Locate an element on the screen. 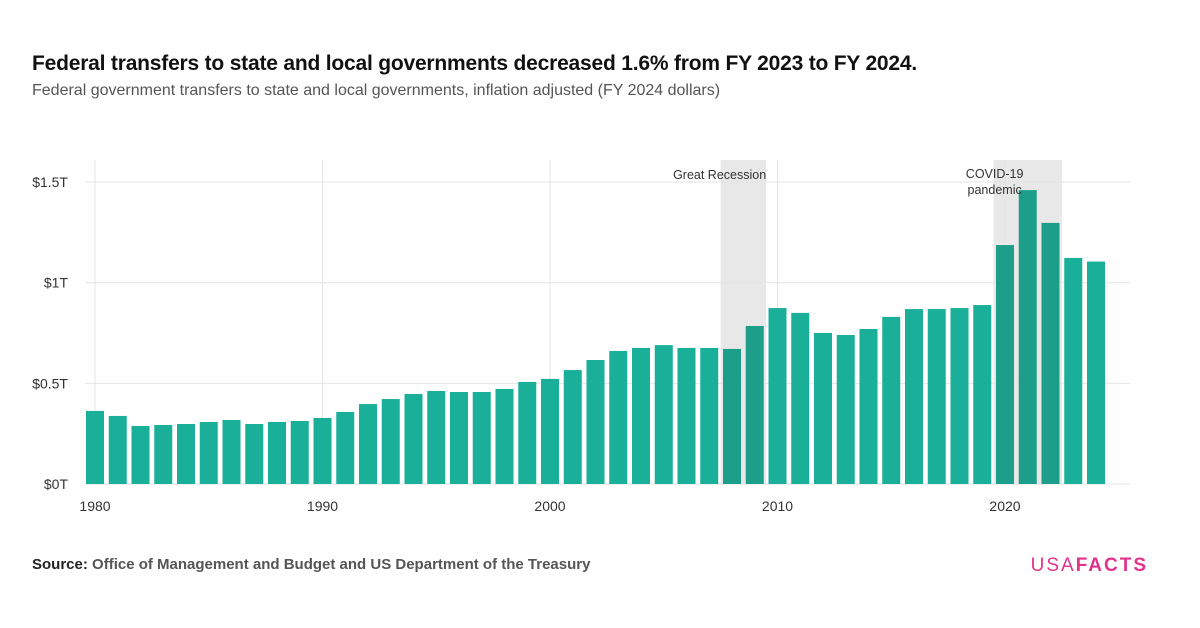  bar-1996 is located at coordinates (459, 438).